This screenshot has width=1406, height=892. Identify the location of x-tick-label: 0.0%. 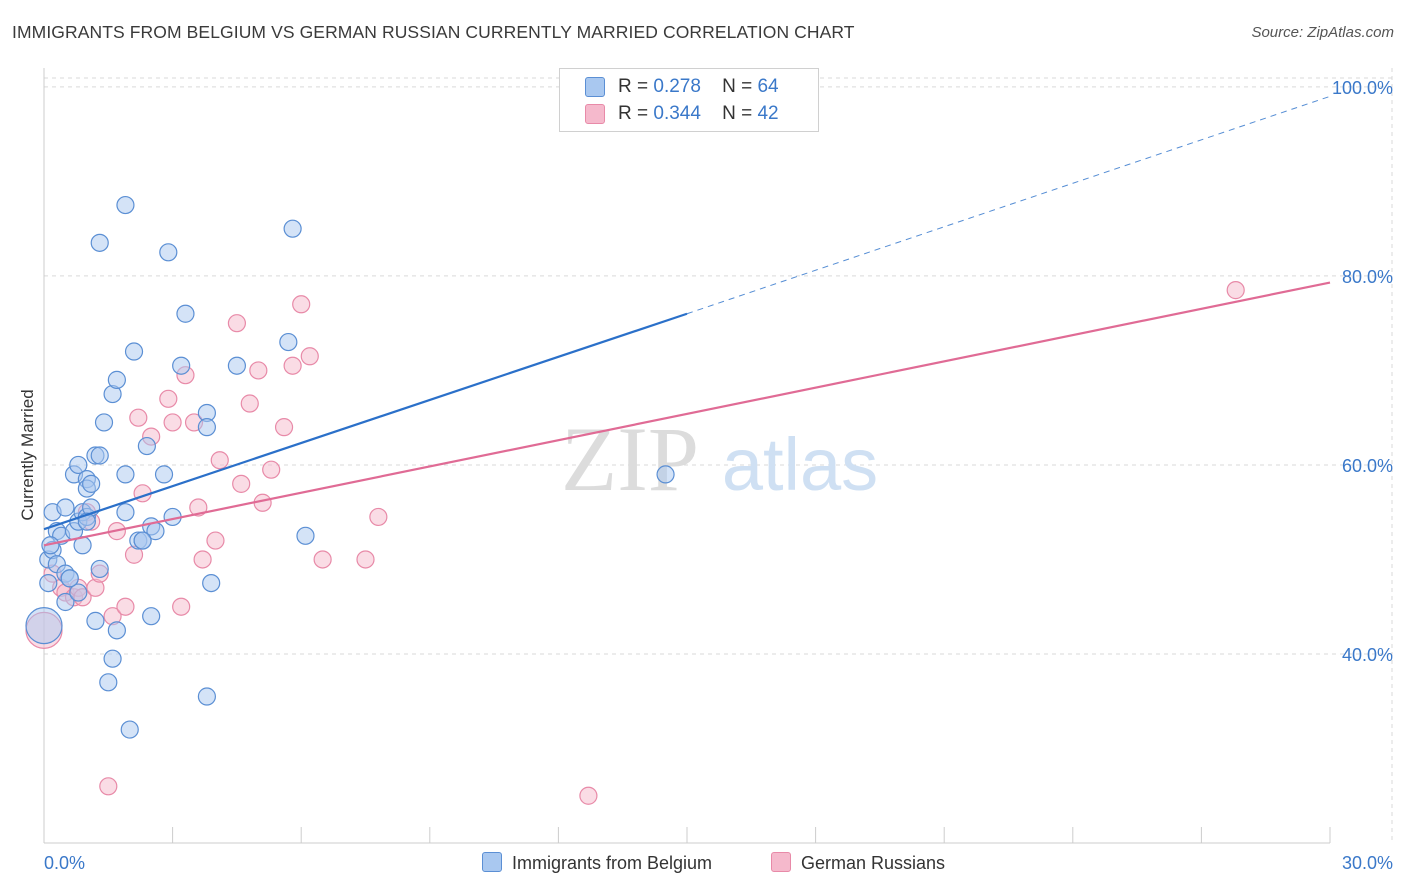
(64, 863).